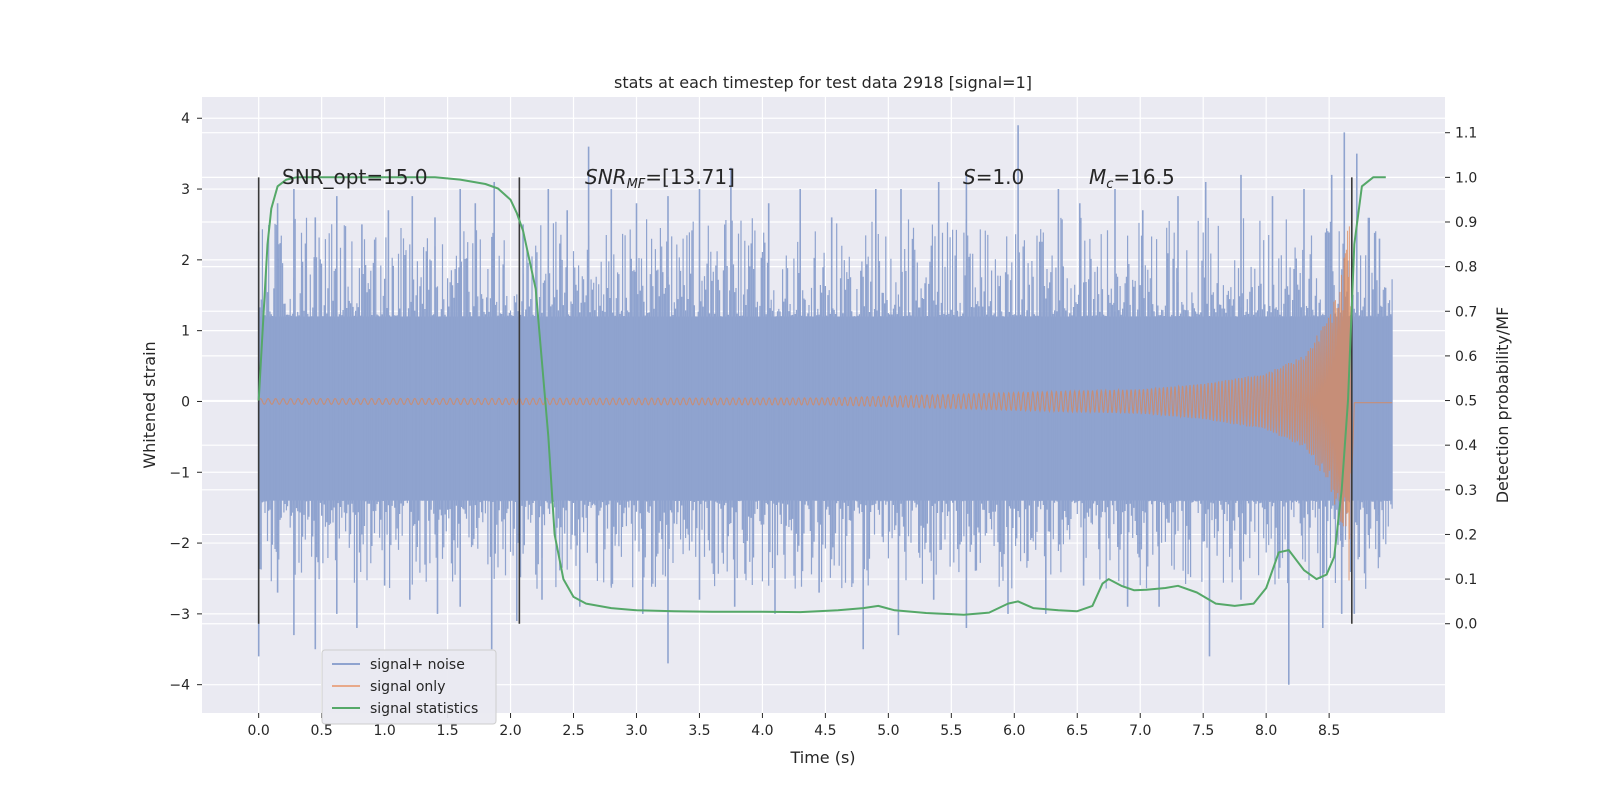 This screenshot has width=1600, height=800. What do you see at coordinates (1143, 177) in the screenshot?
I see `annotation-mc-value: =16.5` at bounding box center [1143, 177].